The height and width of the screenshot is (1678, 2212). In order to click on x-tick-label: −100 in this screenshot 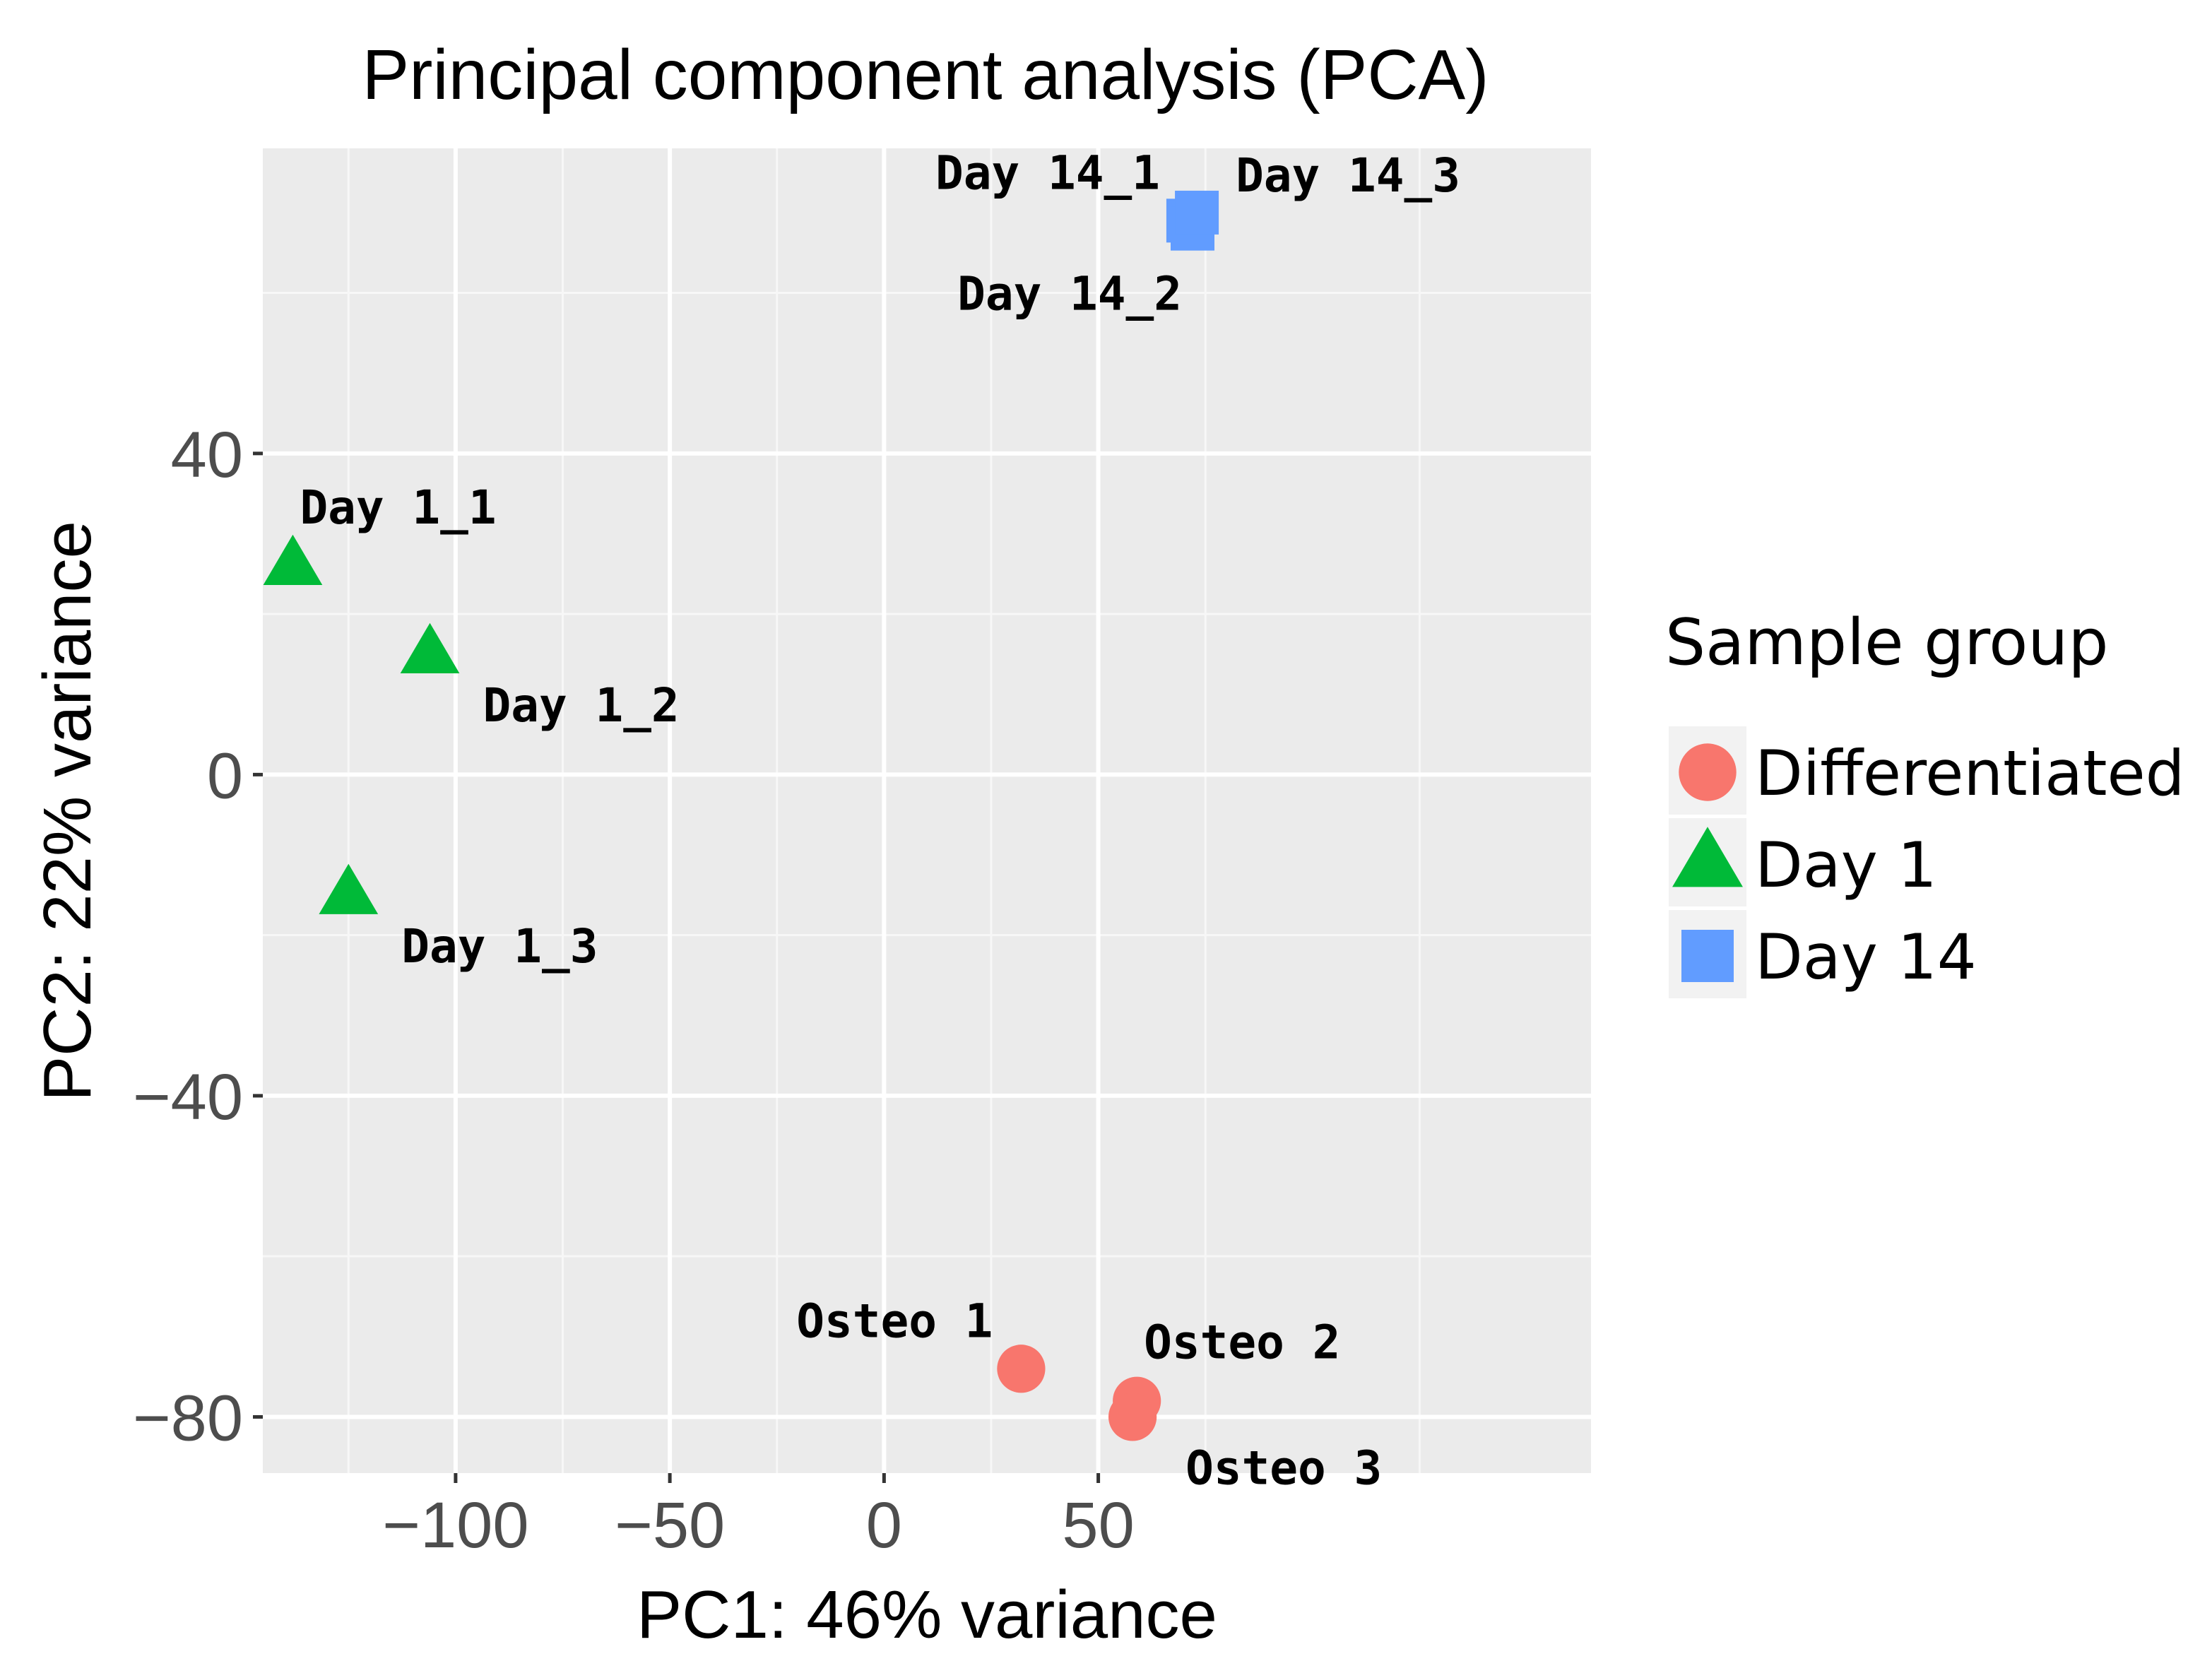, I will do `click(455, 1525)`.